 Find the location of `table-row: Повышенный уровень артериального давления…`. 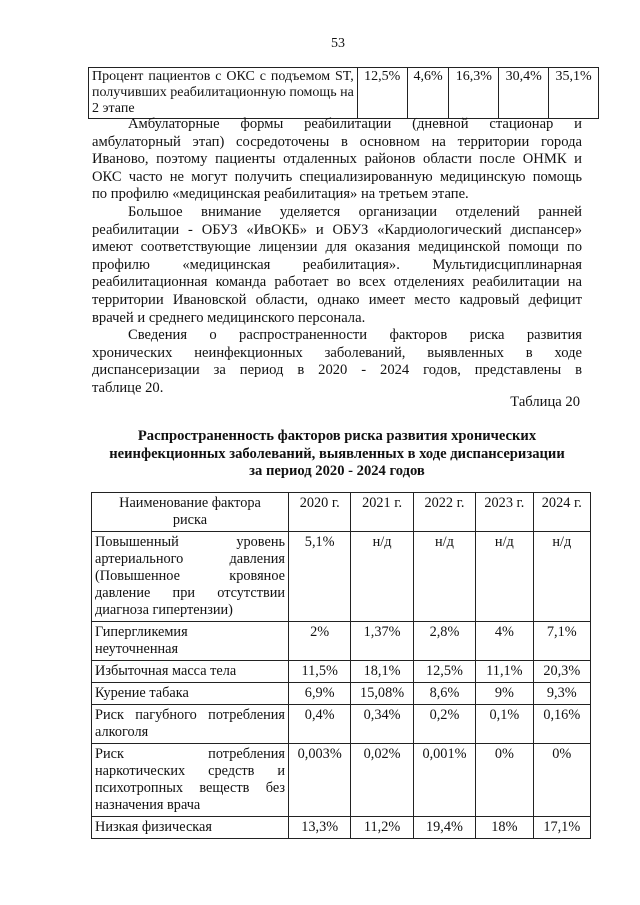

table-row: Повышенный уровень артериального давления… is located at coordinates (341, 576).